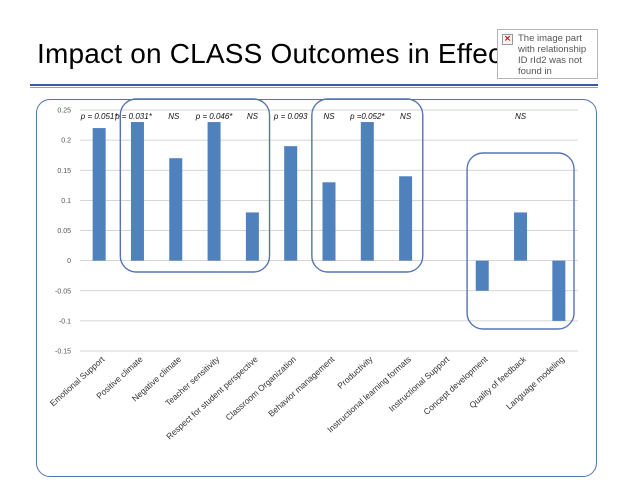 This screenshot has height=493, width=638. What do you see at coordinates (69, 261) in the screenshot?
I see `y-tick-label: 0` at bounding box center [69, 261].